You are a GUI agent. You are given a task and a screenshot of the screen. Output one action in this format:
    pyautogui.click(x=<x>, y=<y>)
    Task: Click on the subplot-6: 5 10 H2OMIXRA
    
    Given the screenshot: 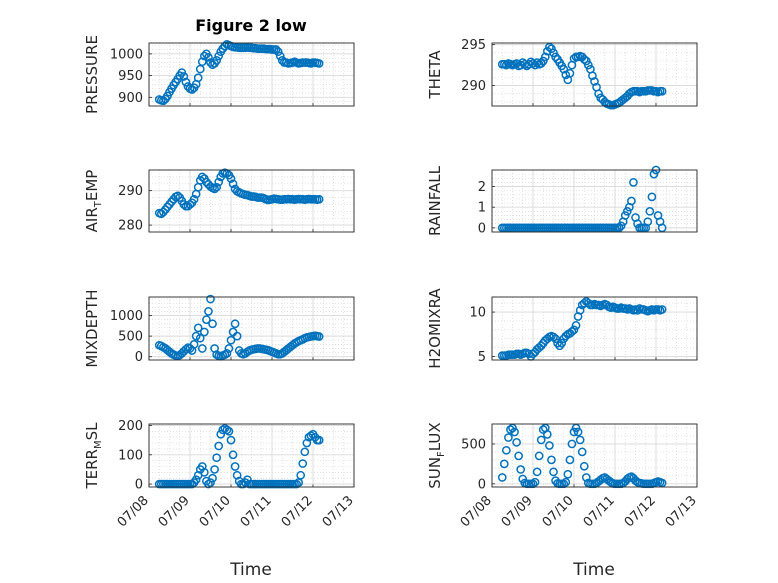 What is the action you would take?
    pyautogui.click(x=562, y=328)
    